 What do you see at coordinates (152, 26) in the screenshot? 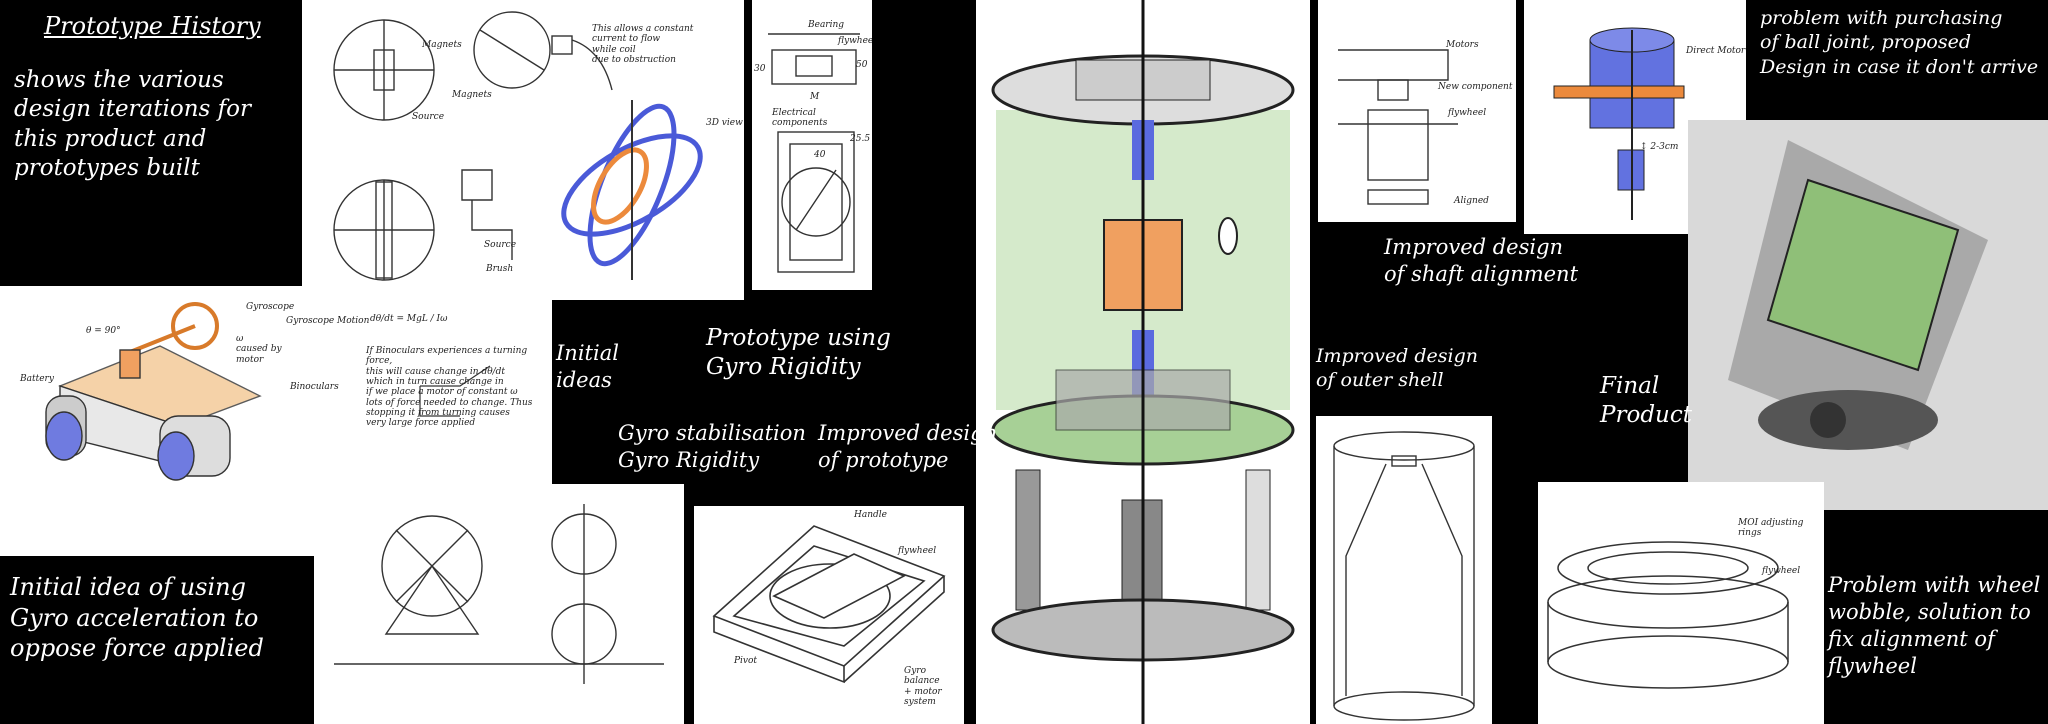
I see `page-title: Prototype History` at bounding box center [152, 26].